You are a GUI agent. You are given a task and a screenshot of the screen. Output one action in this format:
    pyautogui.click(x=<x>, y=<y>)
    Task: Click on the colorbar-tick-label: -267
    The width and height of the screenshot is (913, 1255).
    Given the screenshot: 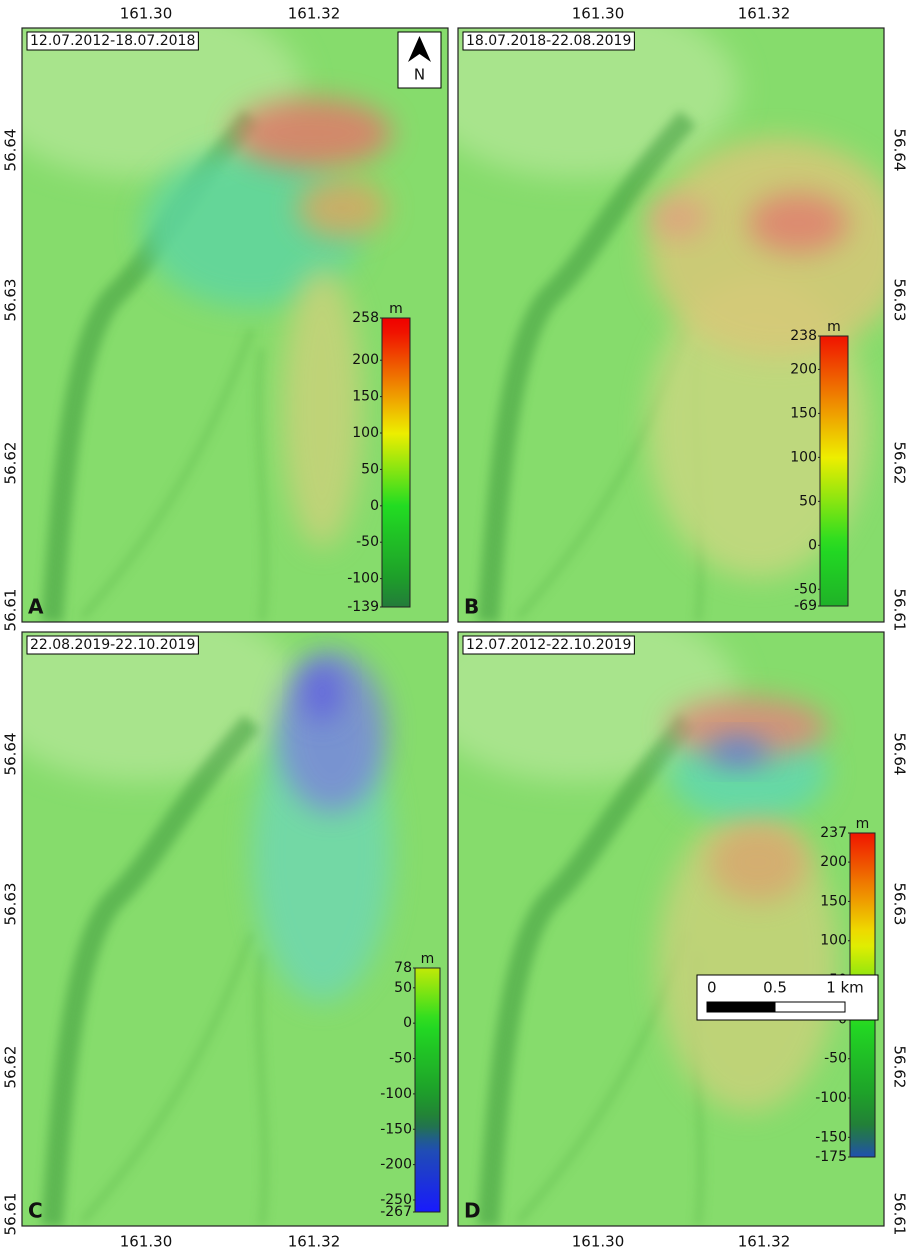 What is the action you would take?
    pyautogui.click(x=396, y=1212)
    